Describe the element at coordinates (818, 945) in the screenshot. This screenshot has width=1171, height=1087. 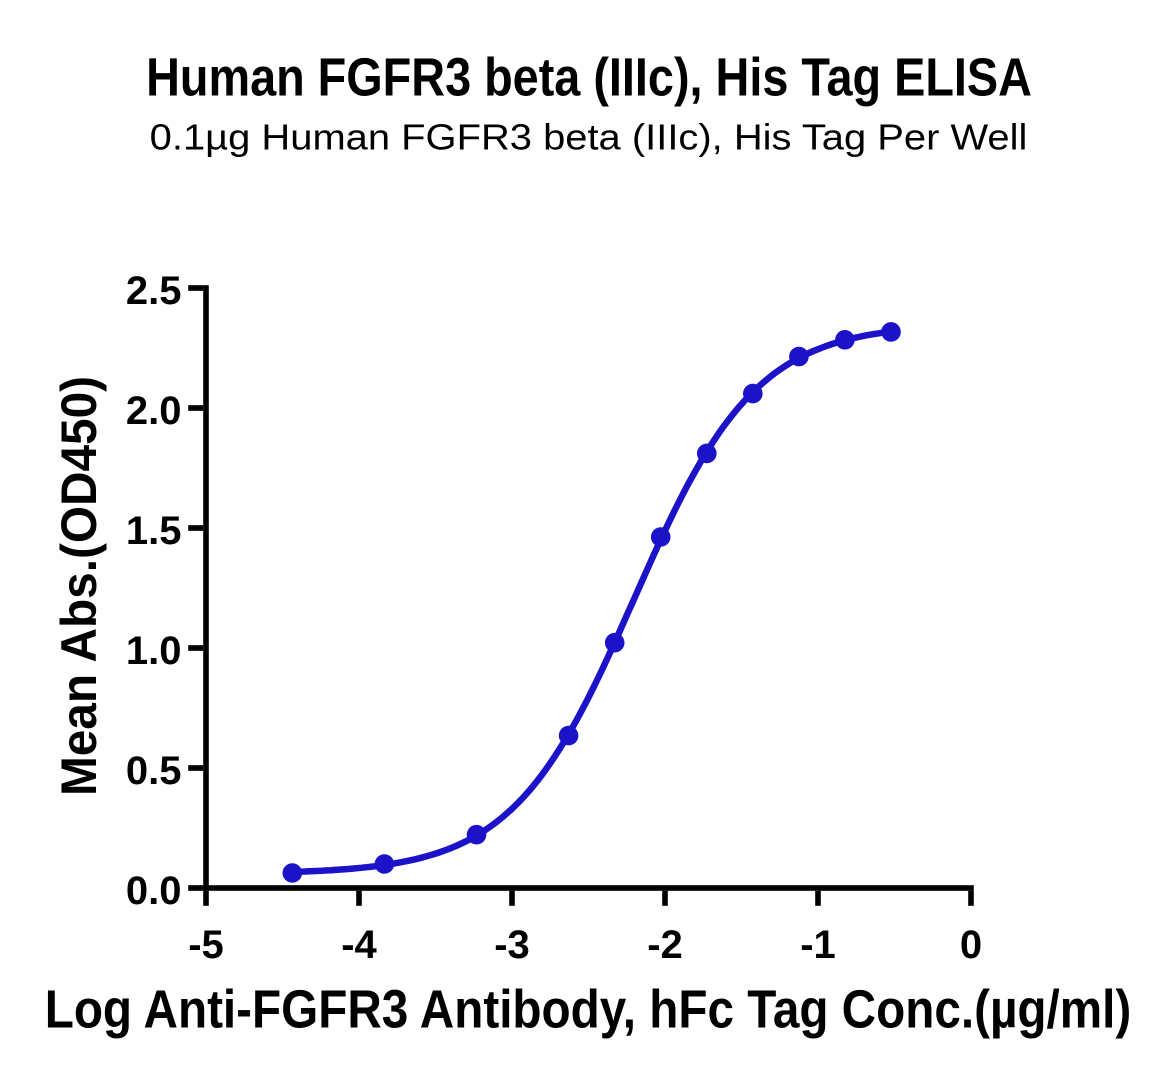
I see `svg-text: -1` at that location.